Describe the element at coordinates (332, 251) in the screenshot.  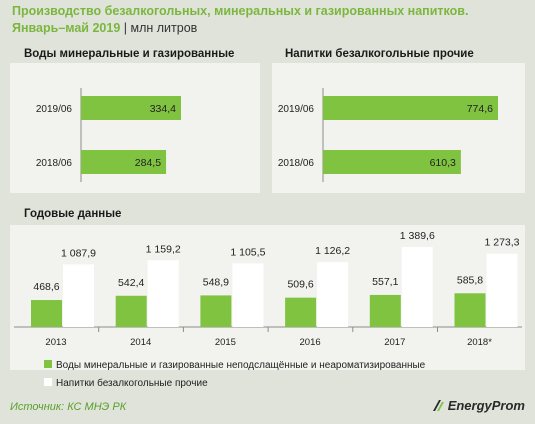
I see `other-drinks-value-label: 1 126,2` at that location.